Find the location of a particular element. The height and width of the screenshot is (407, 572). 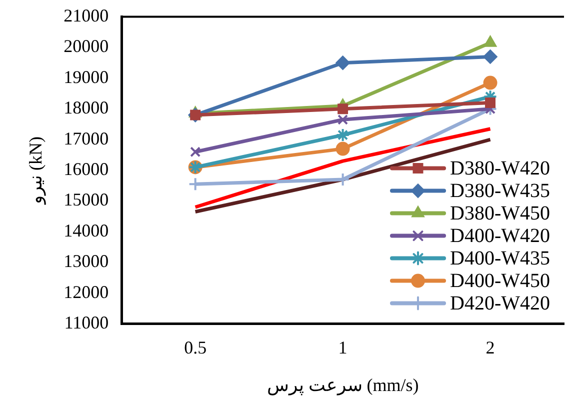

y-tick-label: 20000 is located at coordinates (86, 46).